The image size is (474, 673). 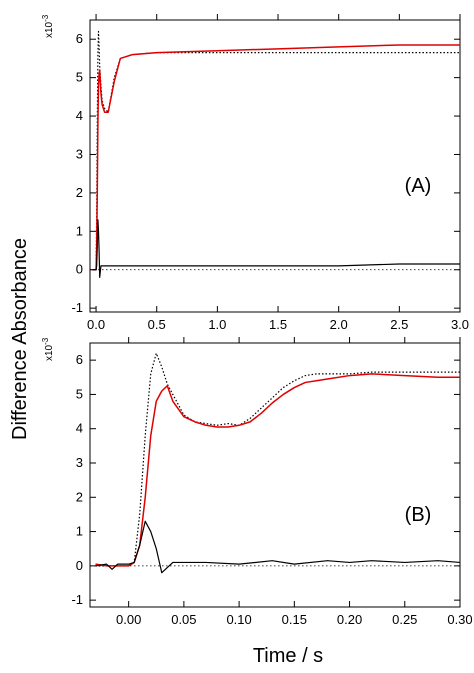 I want to click on panel-b-y-tick-label: 0, so click(x=79, y=565).